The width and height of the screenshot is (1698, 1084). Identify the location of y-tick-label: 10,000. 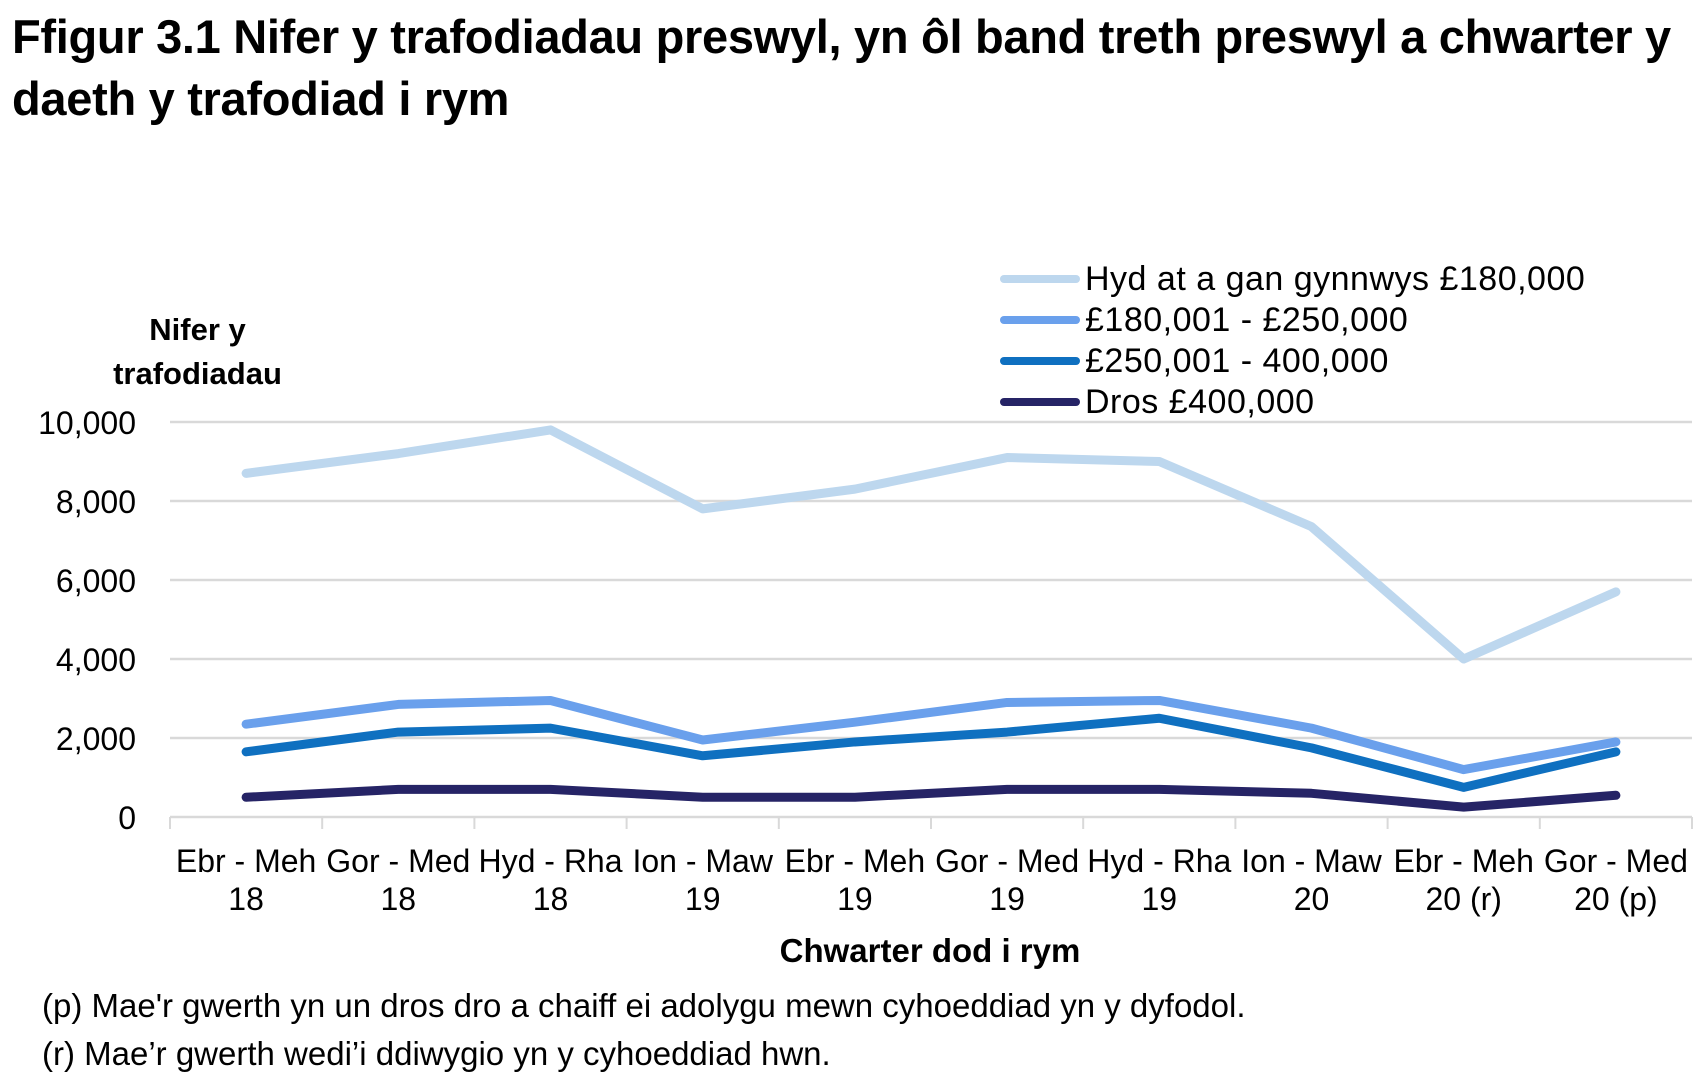
(87, 423).